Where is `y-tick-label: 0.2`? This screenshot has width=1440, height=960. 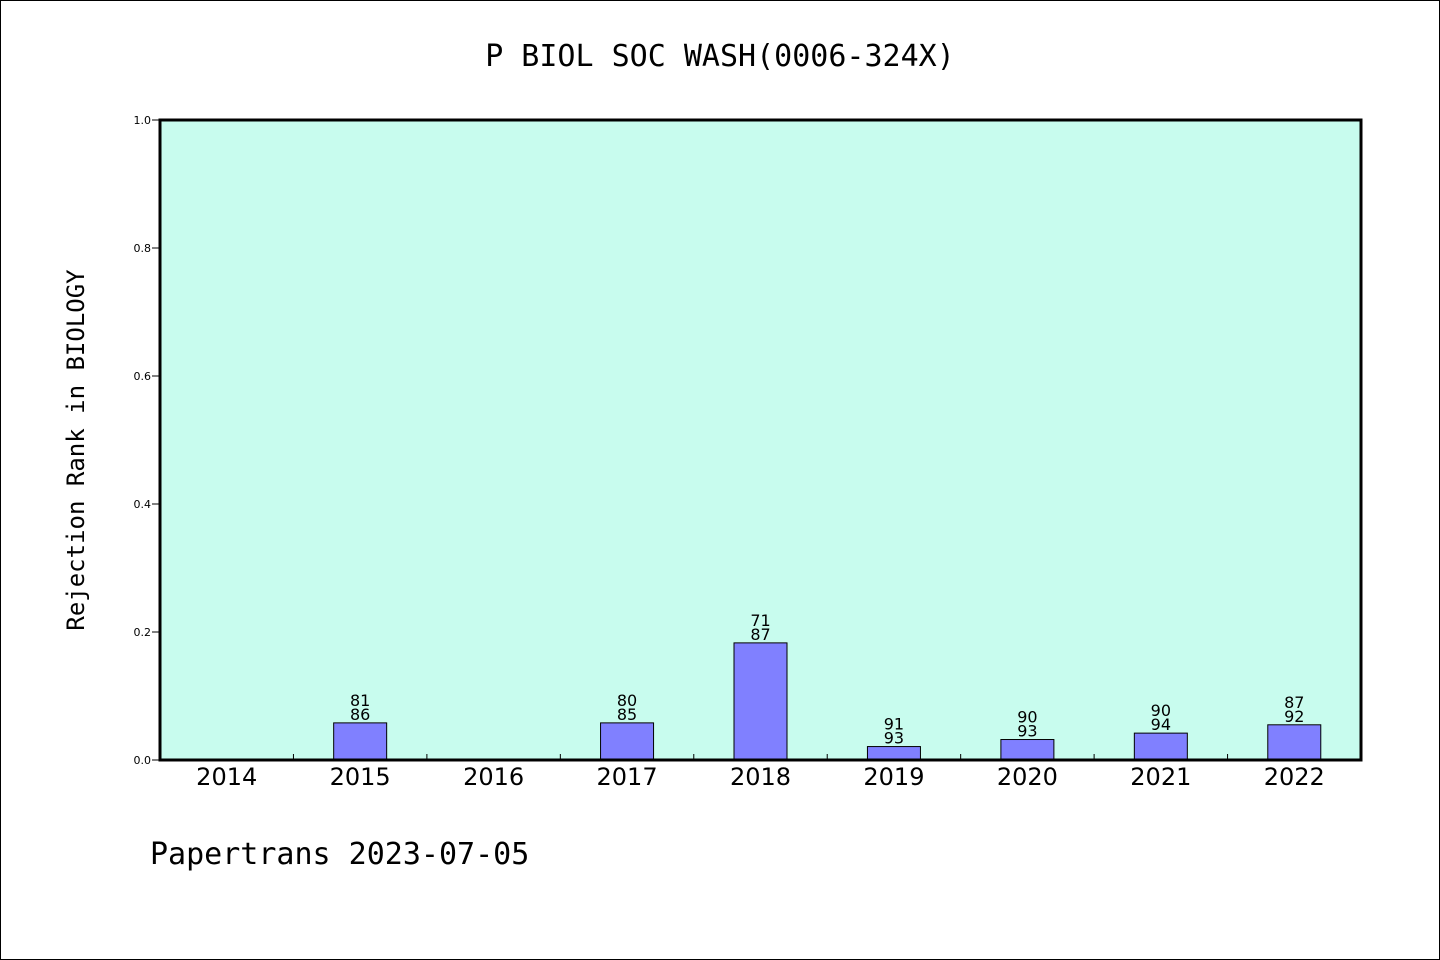 y-tick-label: 0.2 is located at coordinates (143, 632).